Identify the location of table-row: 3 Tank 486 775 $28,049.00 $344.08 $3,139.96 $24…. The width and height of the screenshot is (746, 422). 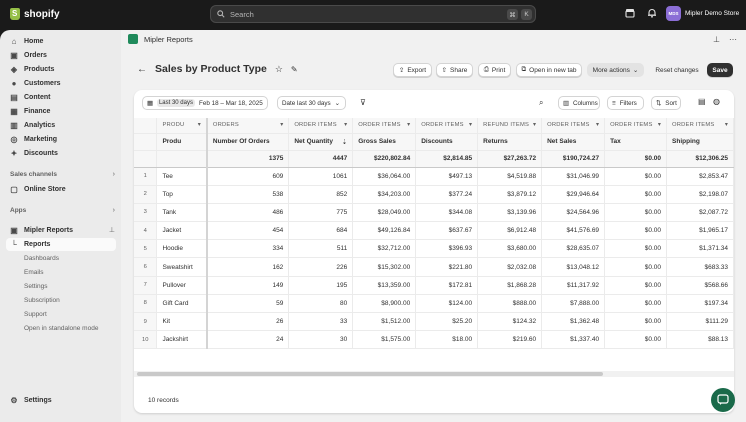
(434, 213).